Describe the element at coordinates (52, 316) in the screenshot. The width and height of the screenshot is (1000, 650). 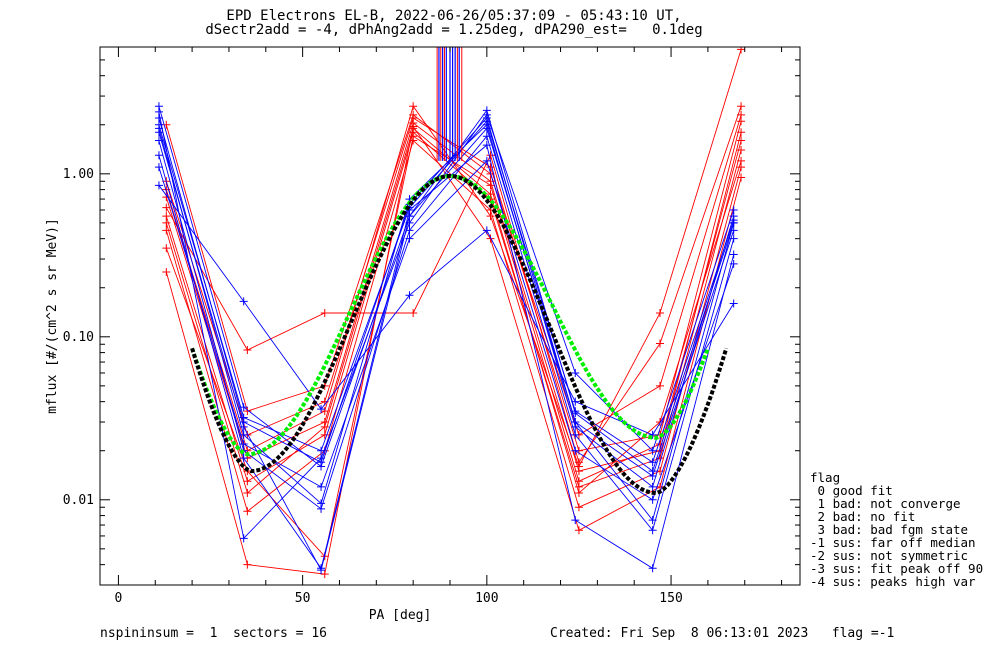
I see `y-axis-label: mflux [#/(cm^2 s sr MeV)]` at that location.